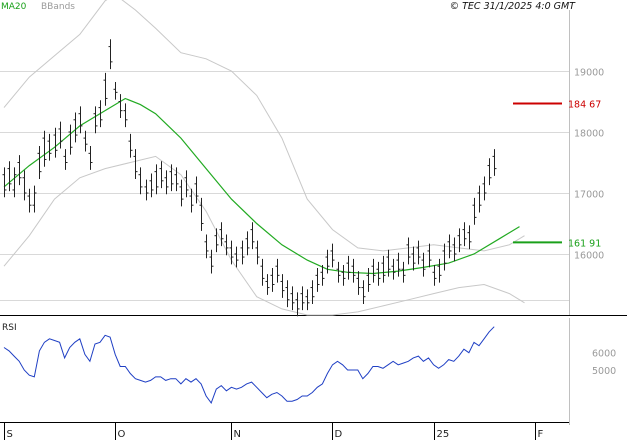  What do you see at coordinates (122, 434) in the screenshot?
I see `x-tick-label: O` at bounding box center [122, 434].